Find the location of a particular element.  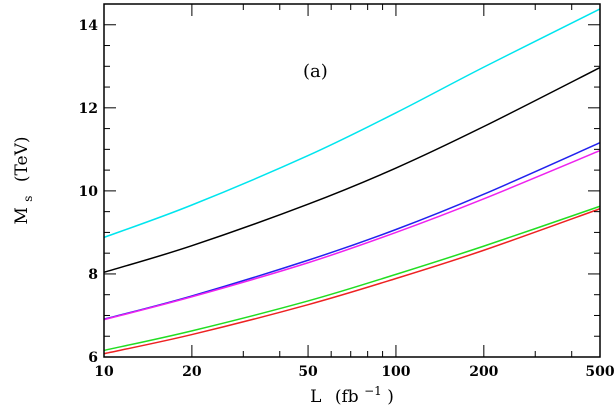

y-axis-title-main: M is located at coordinates (22, 215).